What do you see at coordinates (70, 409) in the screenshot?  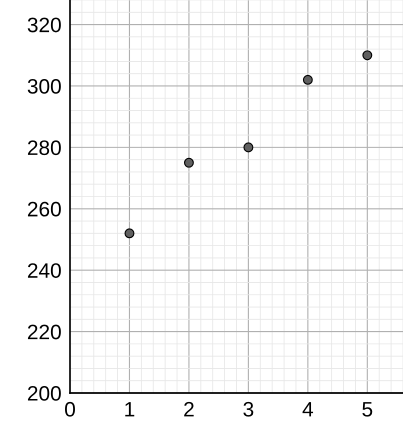 I see `x-tick-label: 0` at bounding box center [70, 409].